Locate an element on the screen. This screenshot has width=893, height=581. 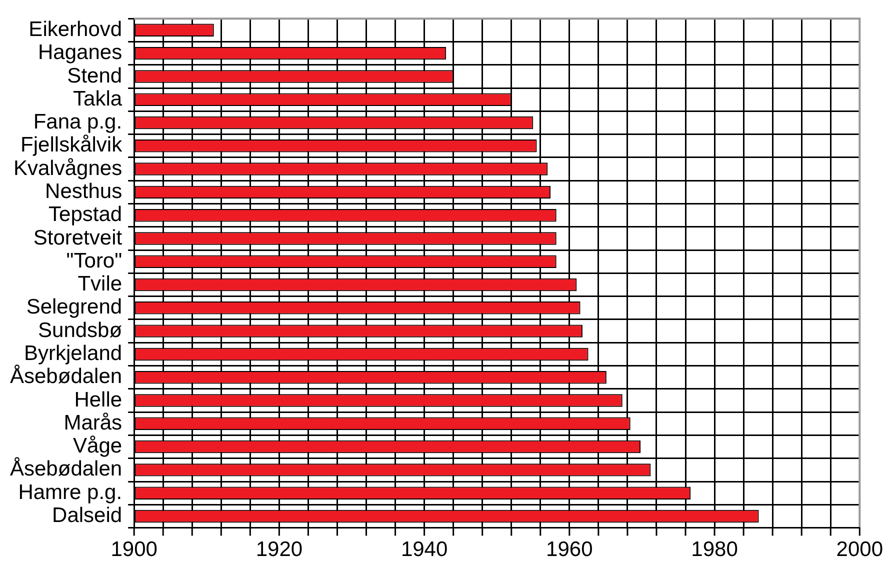
y-tick-label: Fana p.g. is located at coordinates (77, 122).